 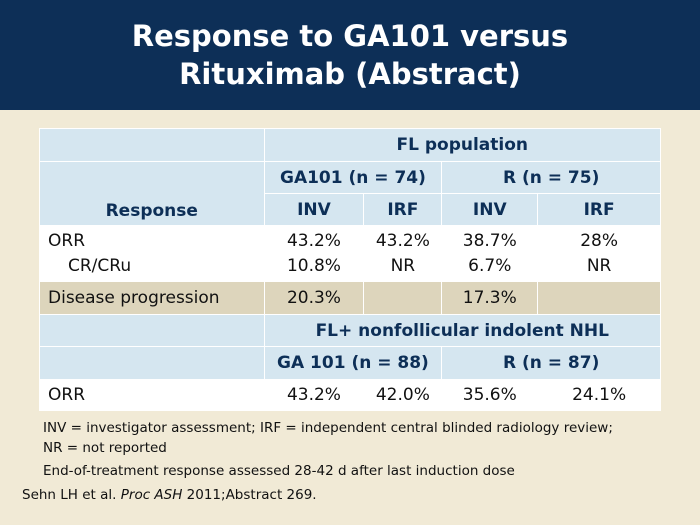 I want to click on group-r-header: R (n = 75), so click(x=551, y=177).